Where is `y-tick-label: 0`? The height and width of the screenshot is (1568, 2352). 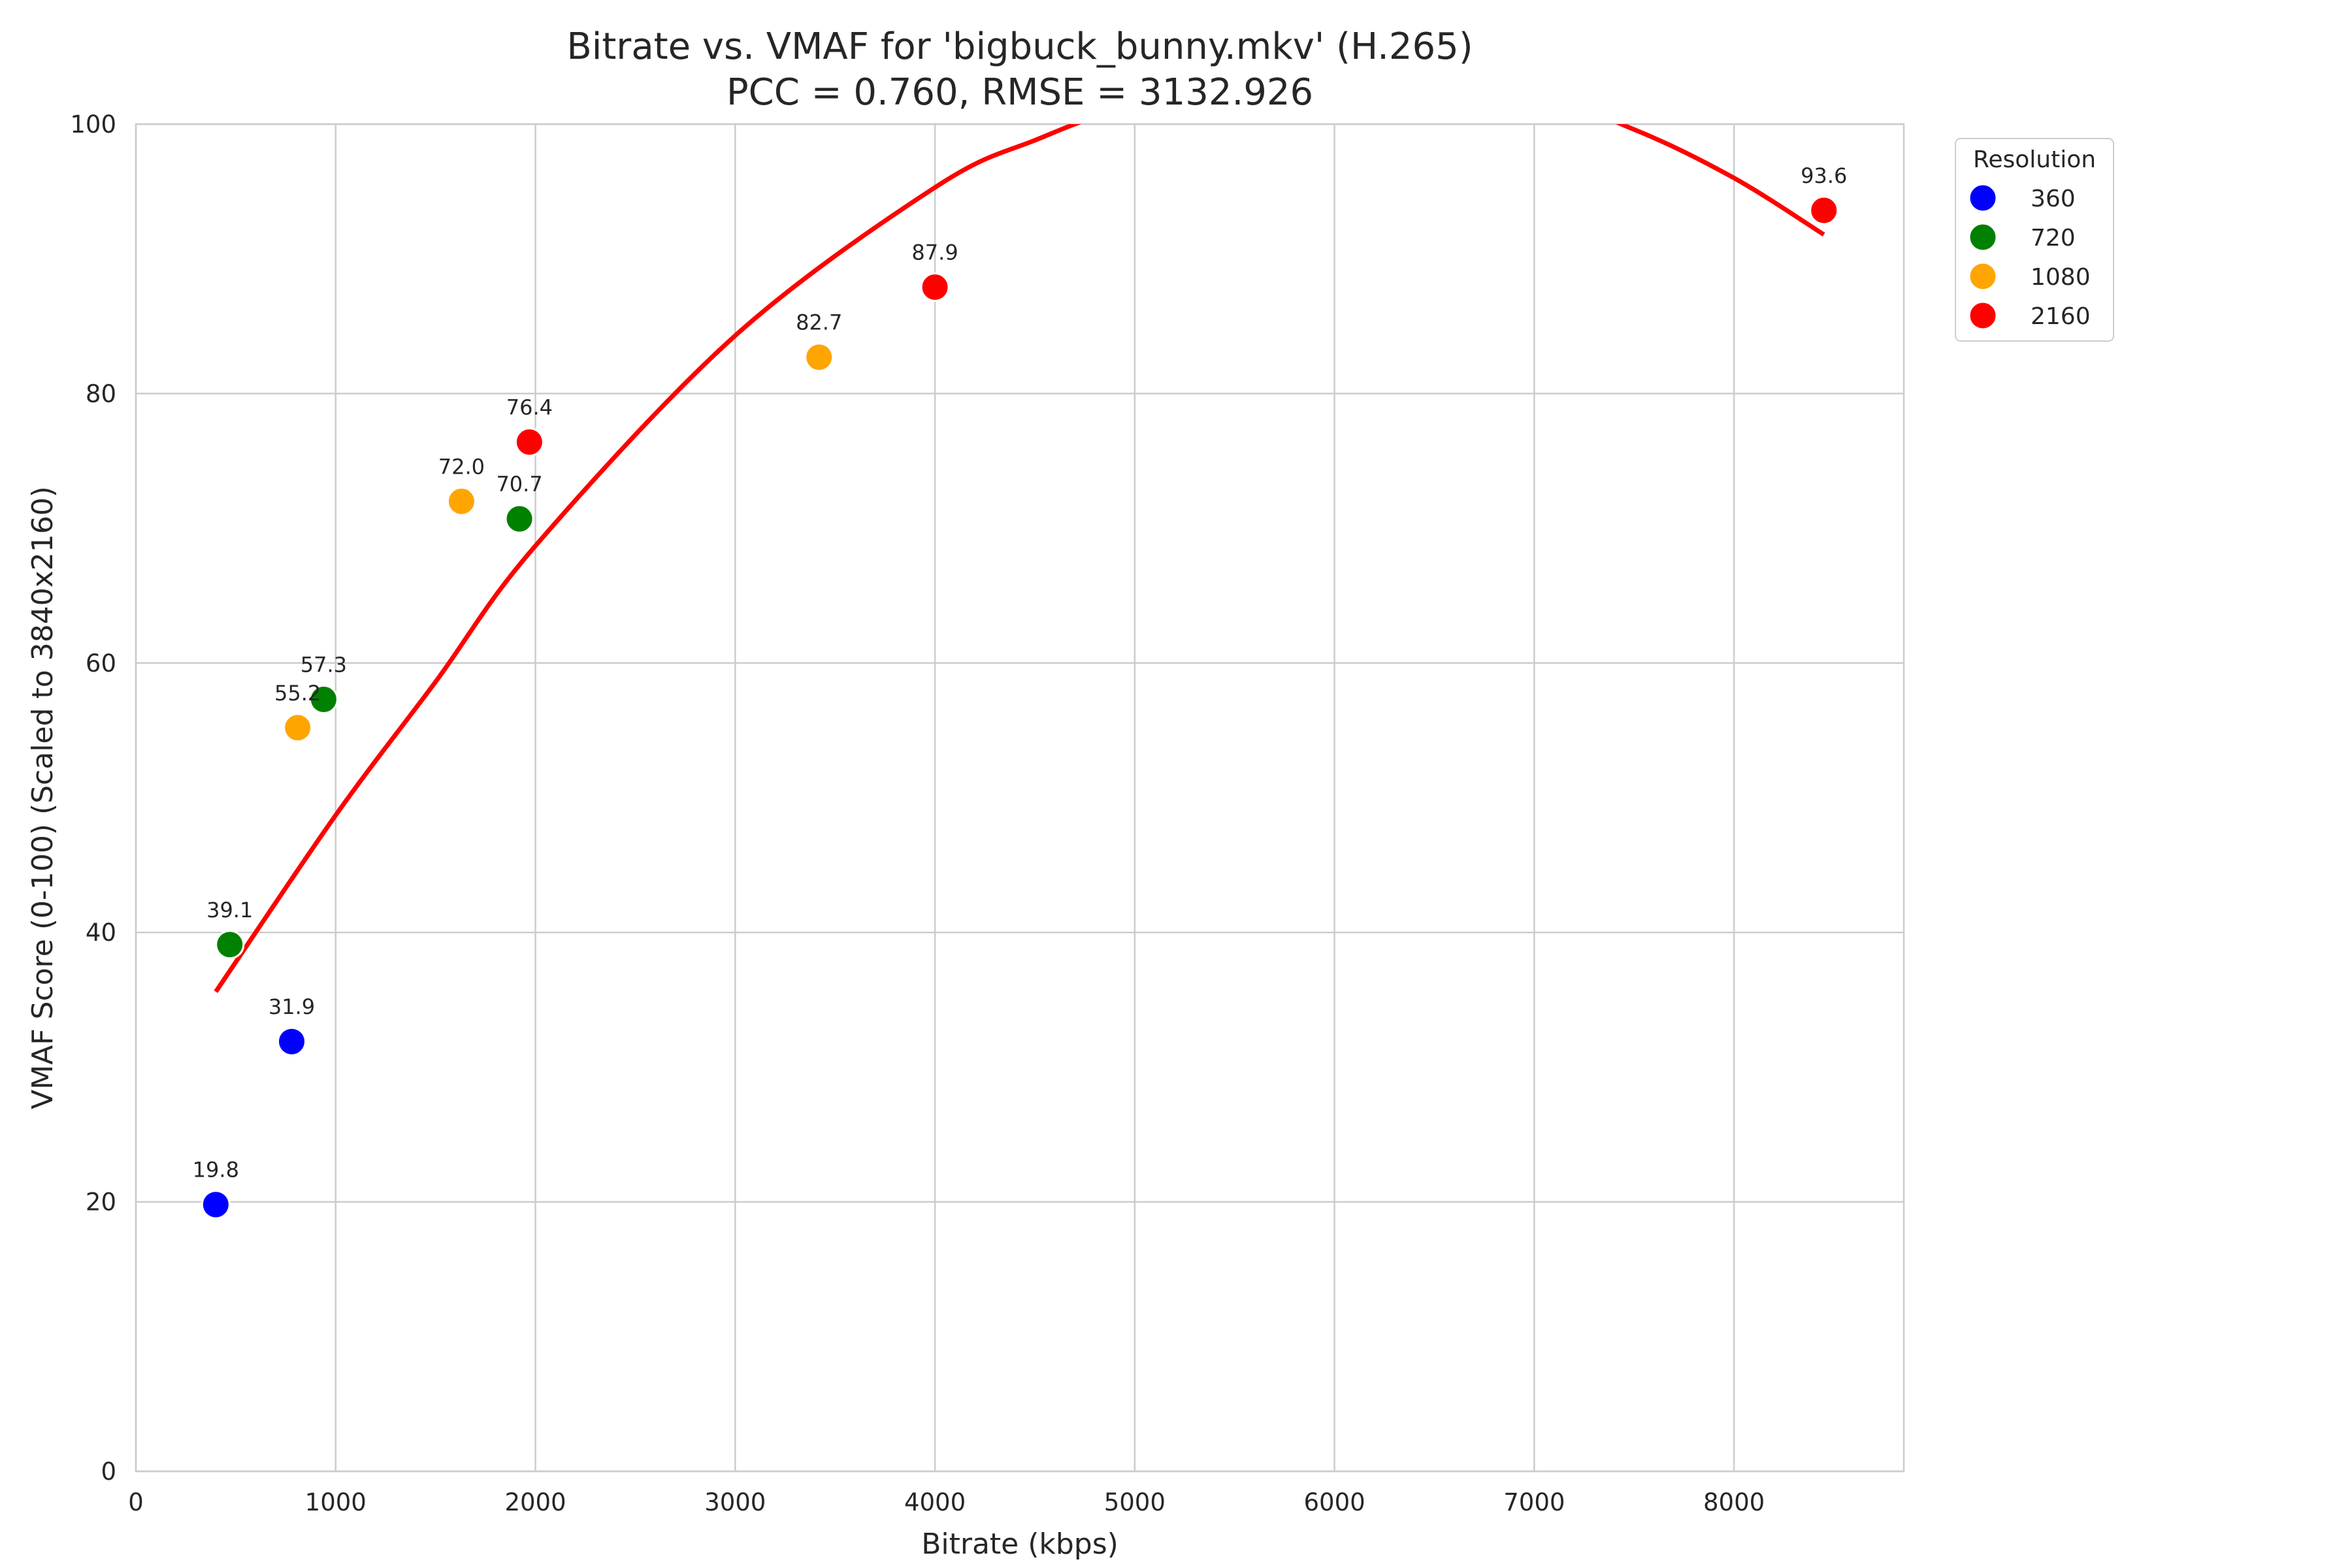
y-tick-label: 0 is located at coordinates (108, 1472).